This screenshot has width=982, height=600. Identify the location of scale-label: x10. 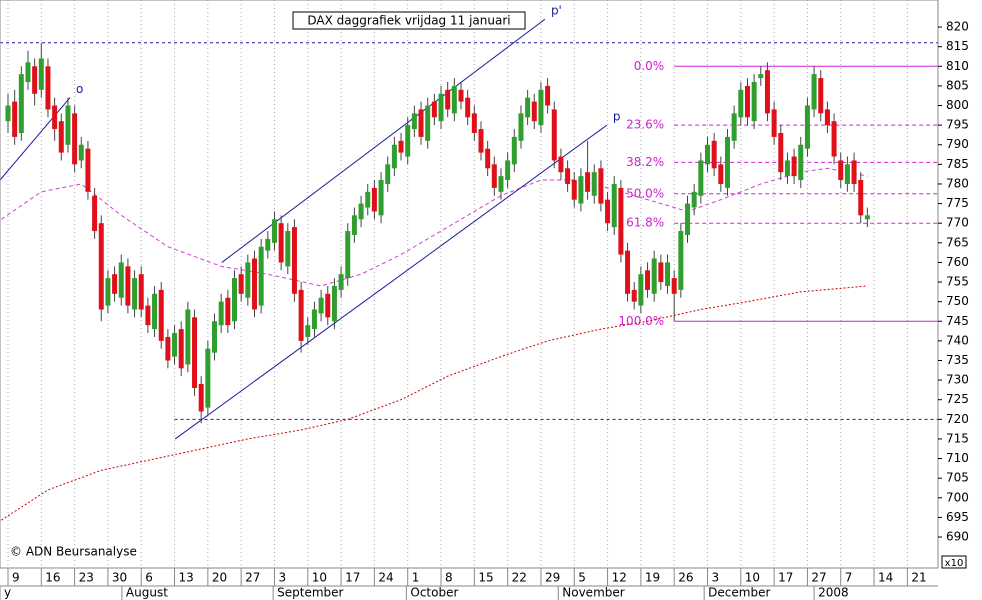
(954, 563).